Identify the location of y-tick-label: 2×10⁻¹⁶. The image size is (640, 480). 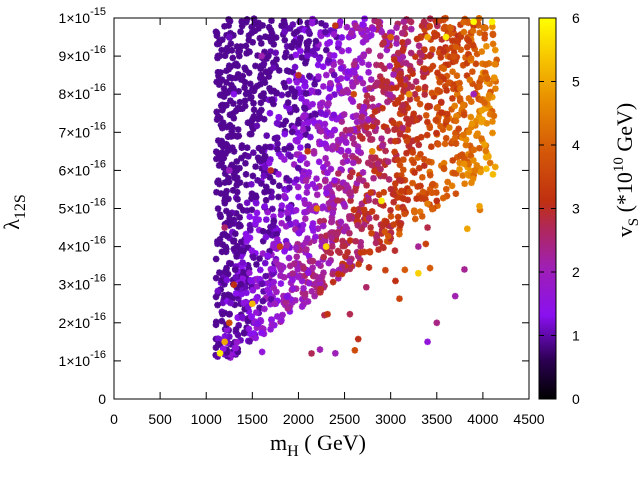
(82, 321).